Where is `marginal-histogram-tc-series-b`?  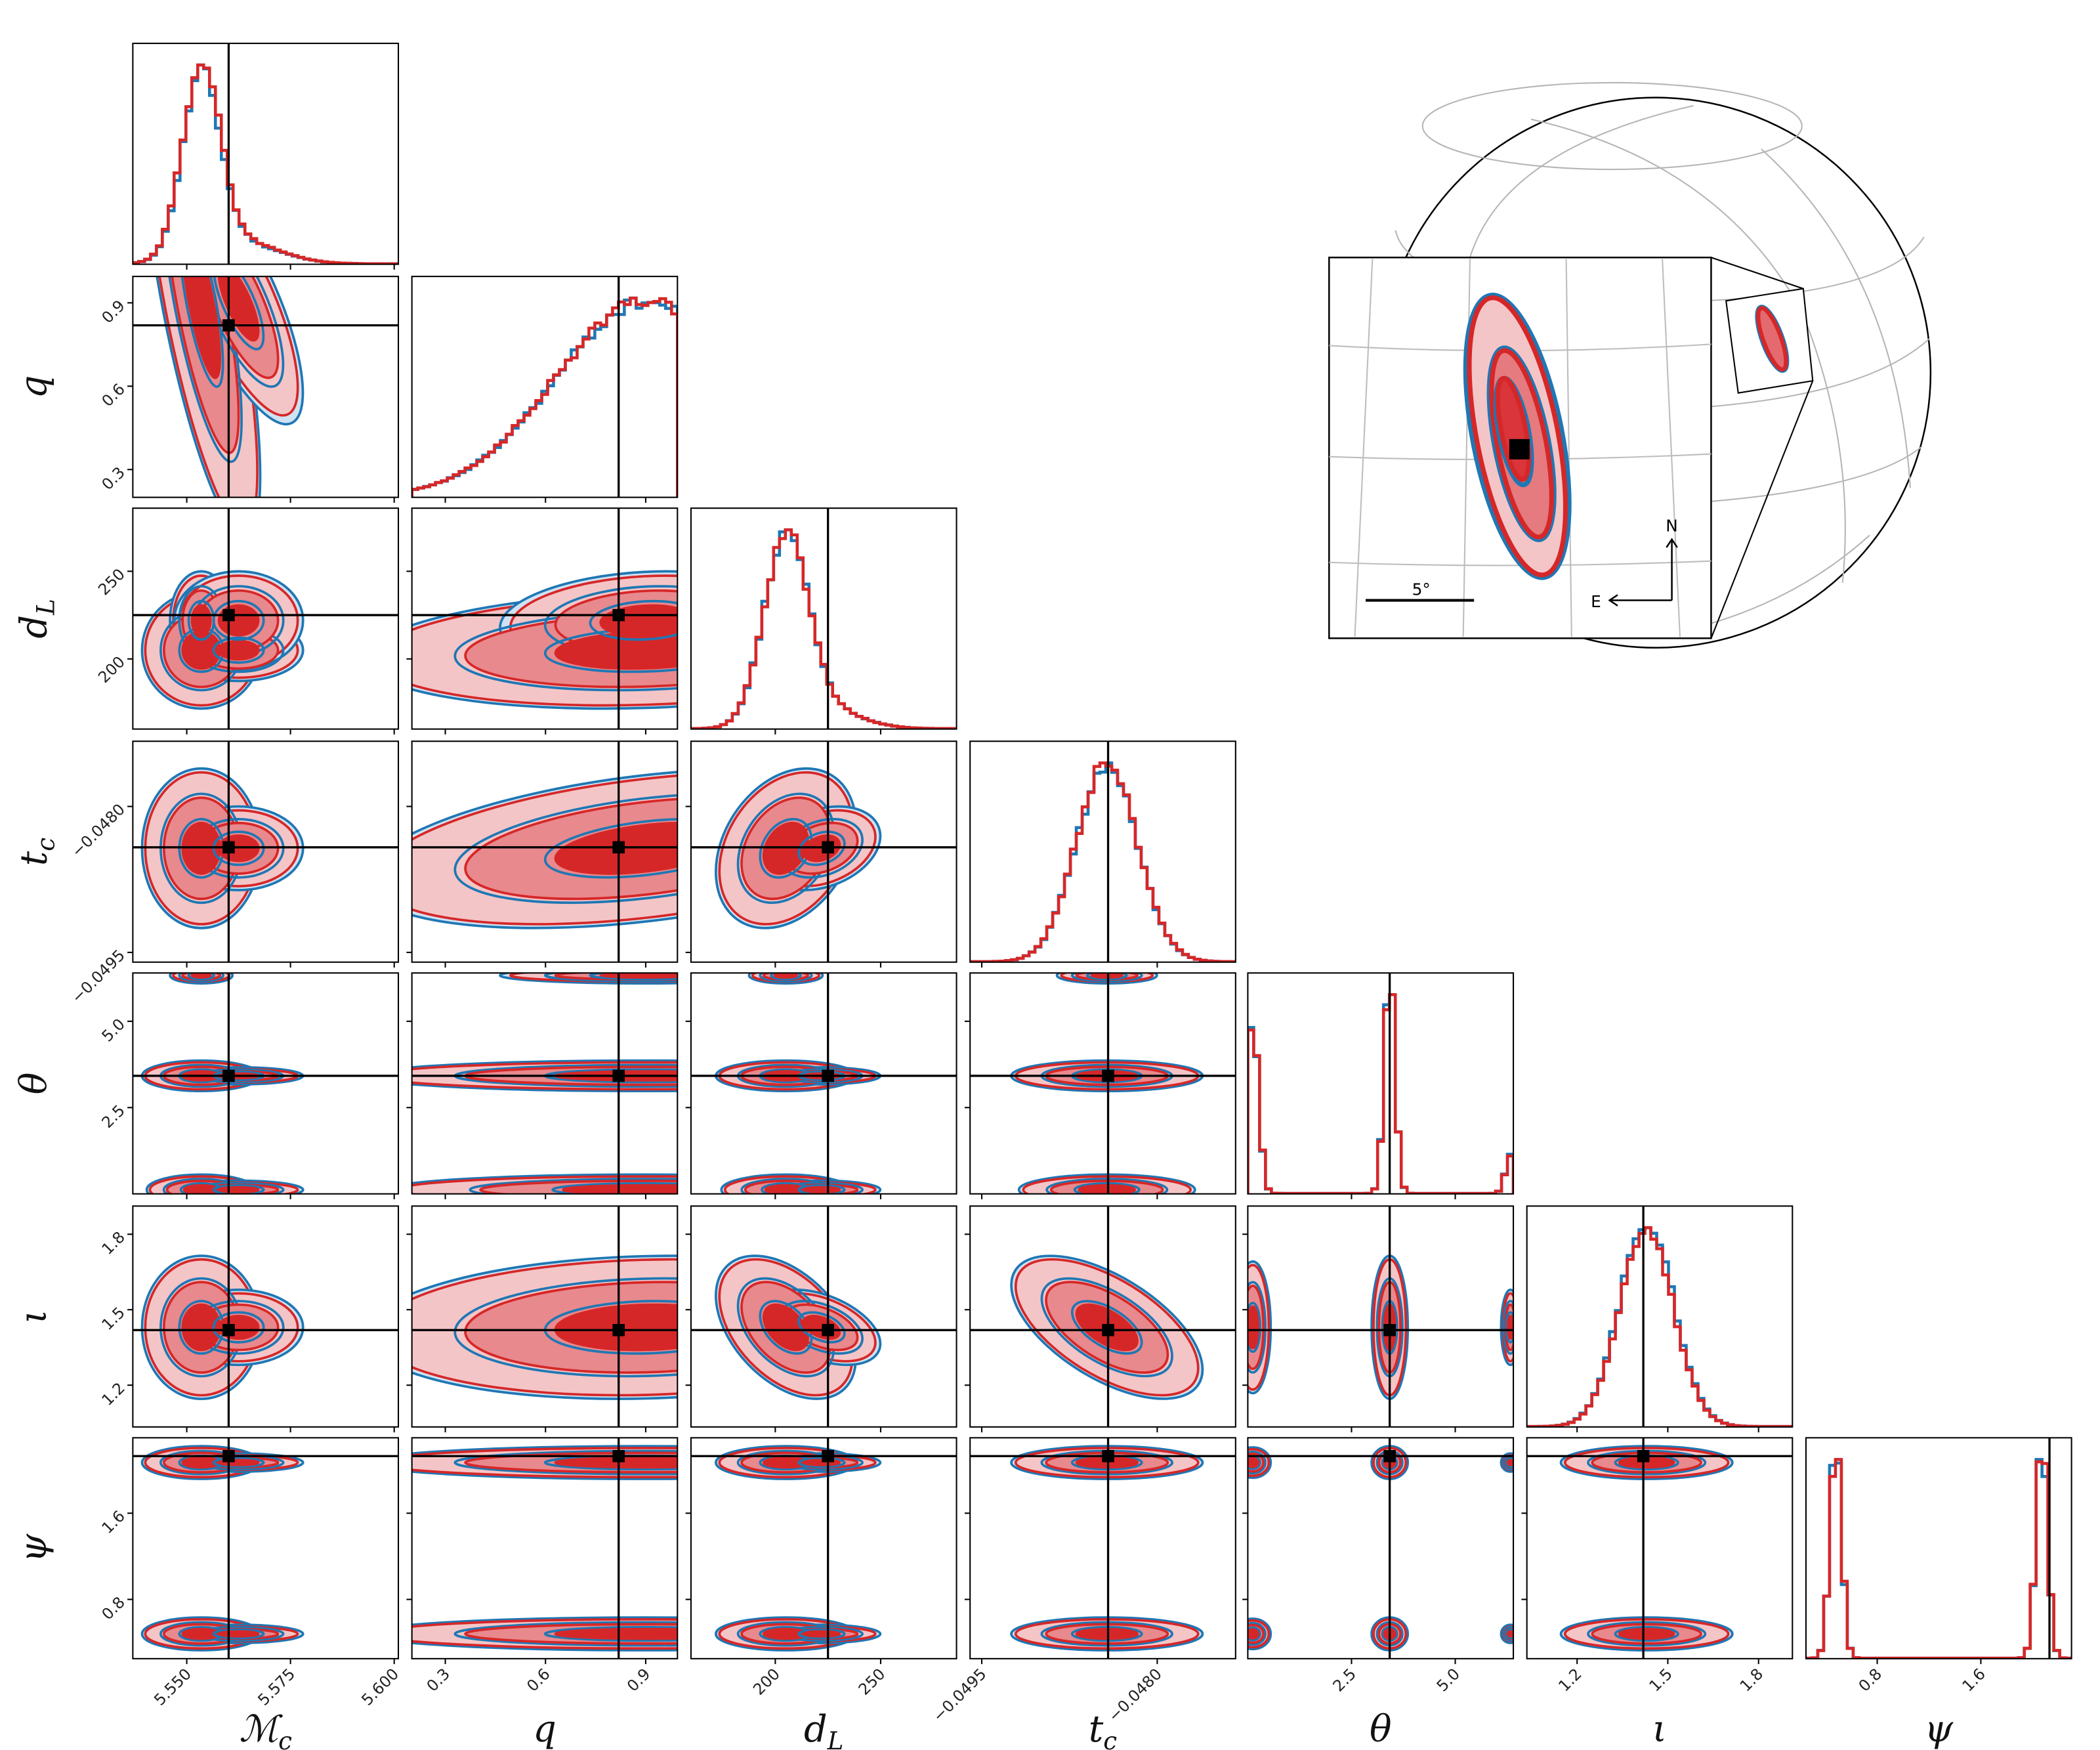 marginal-histogram-tc-series-b is located at coordinates (1103, 861).